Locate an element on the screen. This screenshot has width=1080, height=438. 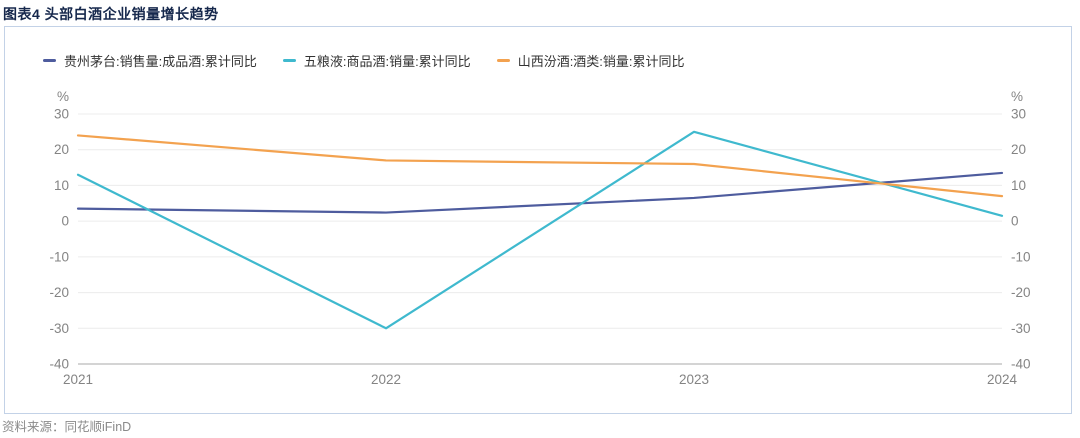
y-tick-right: -20 is located at coordinates (1021, 292).